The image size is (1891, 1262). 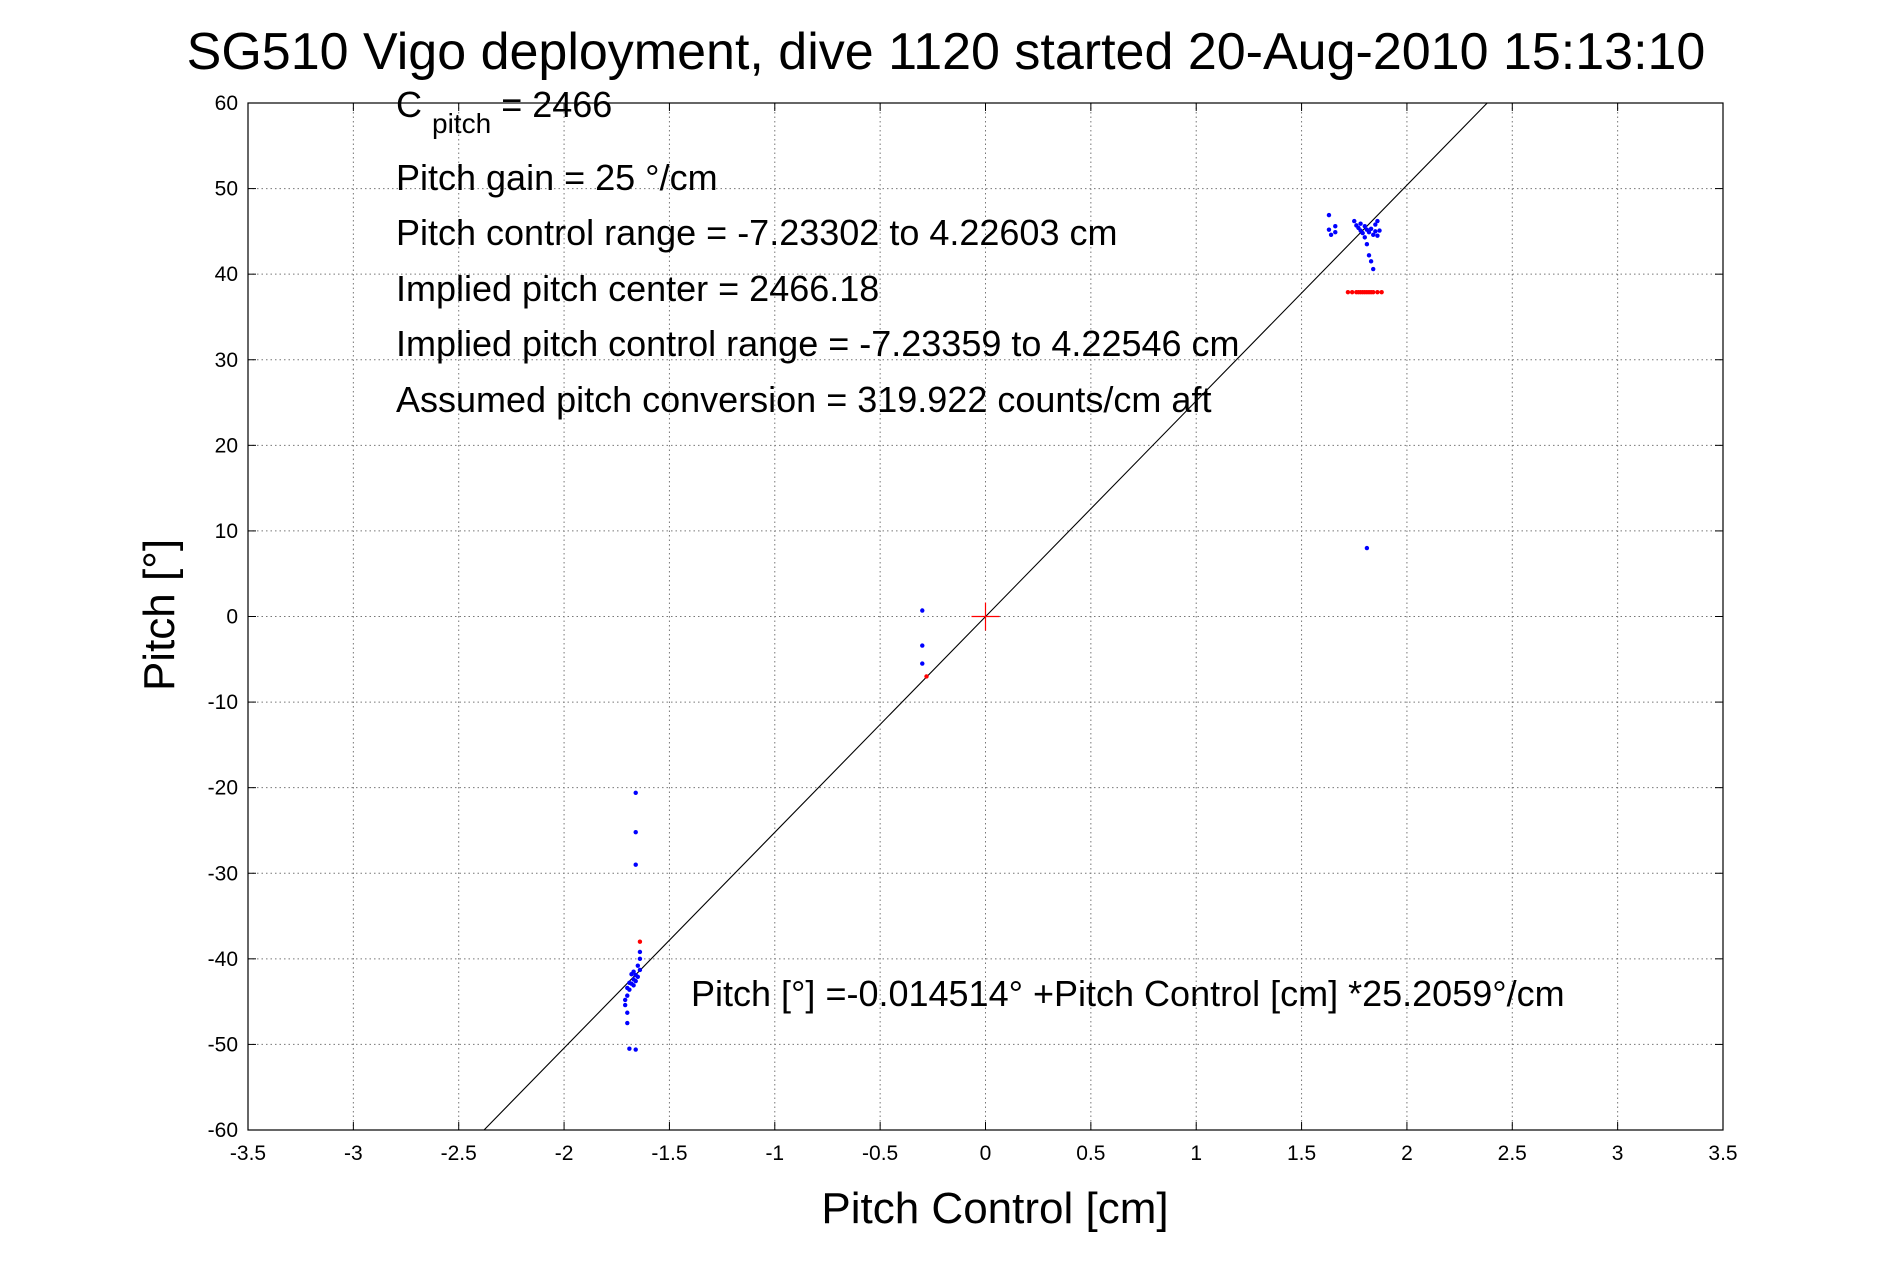 I want to click on x-tick-label: 2, so click(x=1407, y=1153).